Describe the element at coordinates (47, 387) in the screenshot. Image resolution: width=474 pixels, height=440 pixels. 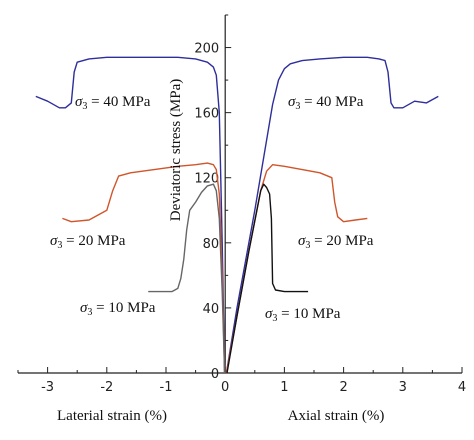
I see `x-tick-label: -3` at that location.